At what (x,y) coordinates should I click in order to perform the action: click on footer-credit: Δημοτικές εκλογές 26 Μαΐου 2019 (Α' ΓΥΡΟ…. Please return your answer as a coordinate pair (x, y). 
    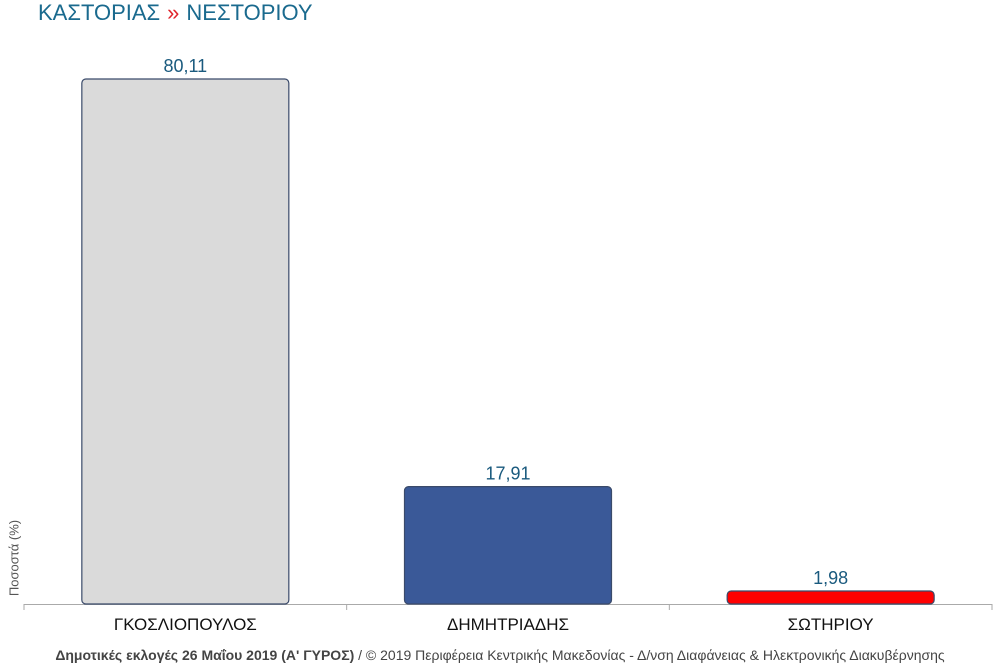
    Looking at the image, I should click on (500, 655).